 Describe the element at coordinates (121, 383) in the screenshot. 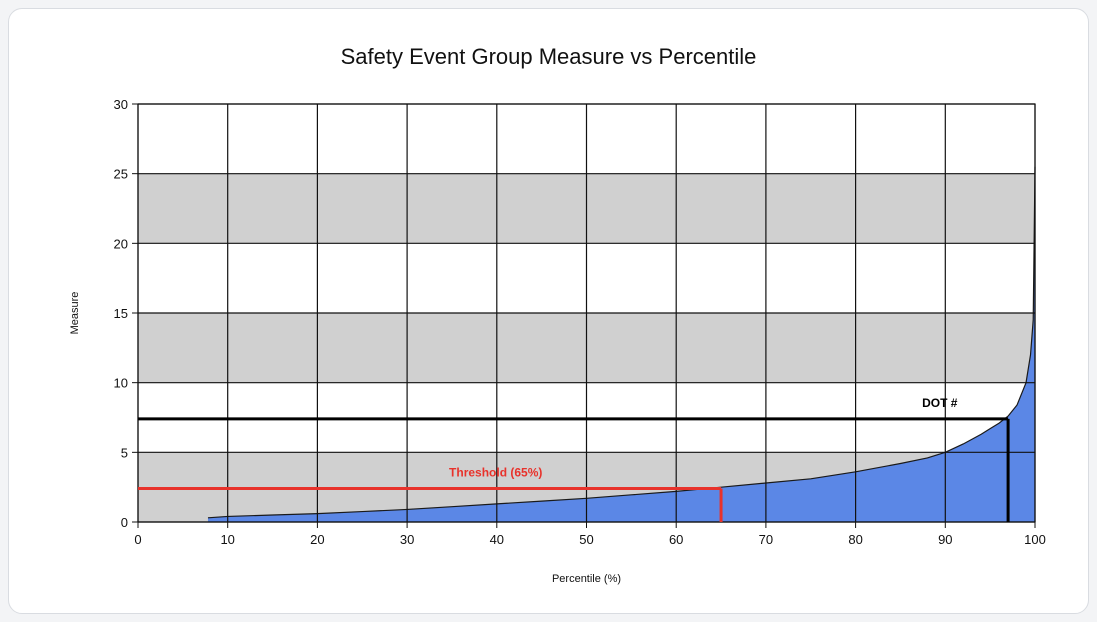

I see `y-tick-label: 10` at that location.